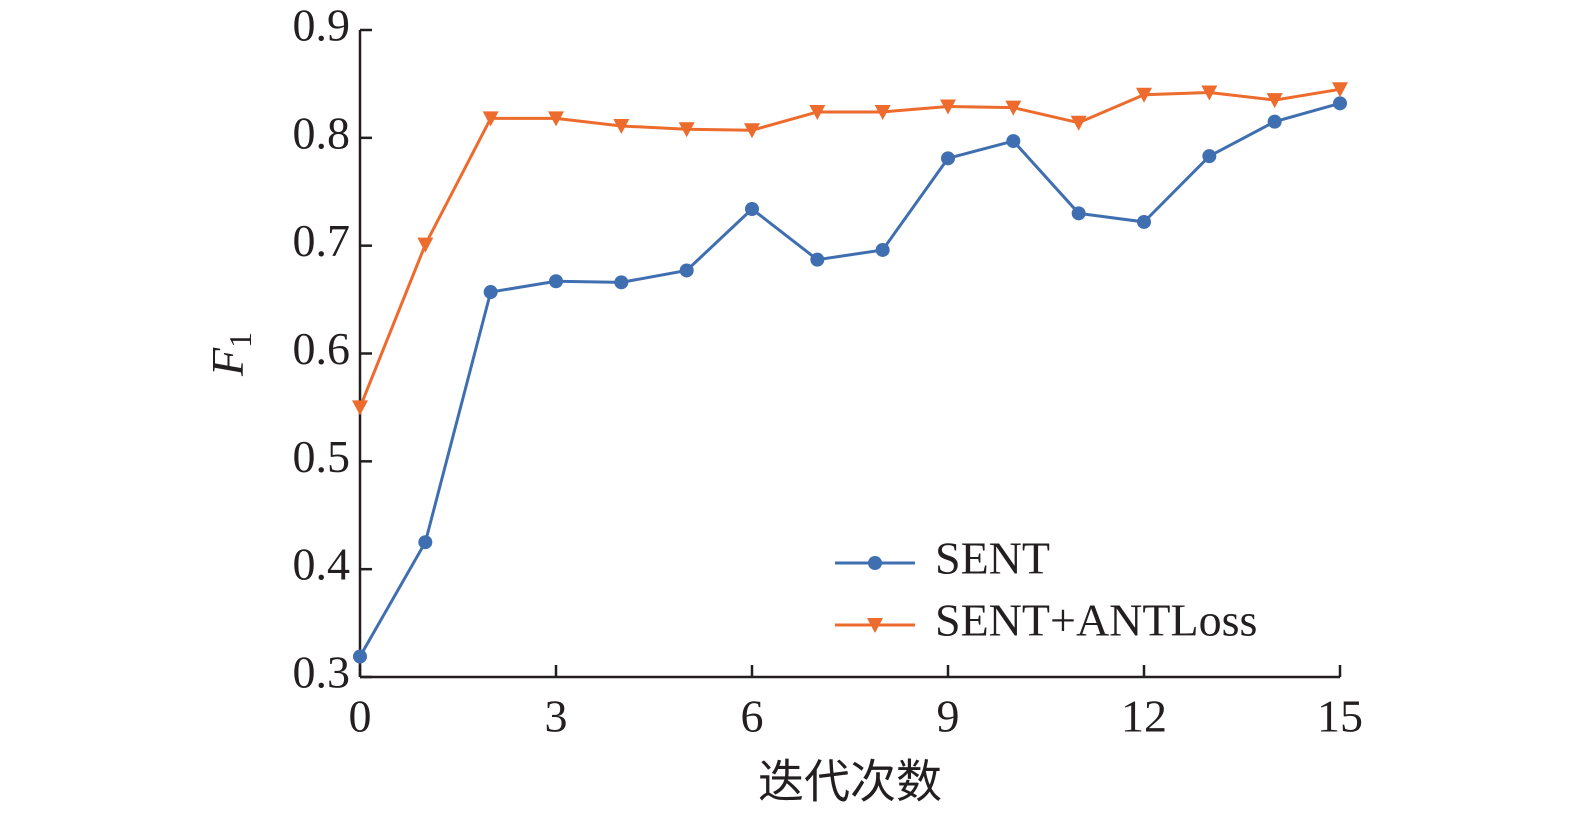 The width and height of the screenshot is (1575, 827). Describe the element at coordinates (322, 564) in the screenshot. I see `y-tick-label: 0.4` at that location.